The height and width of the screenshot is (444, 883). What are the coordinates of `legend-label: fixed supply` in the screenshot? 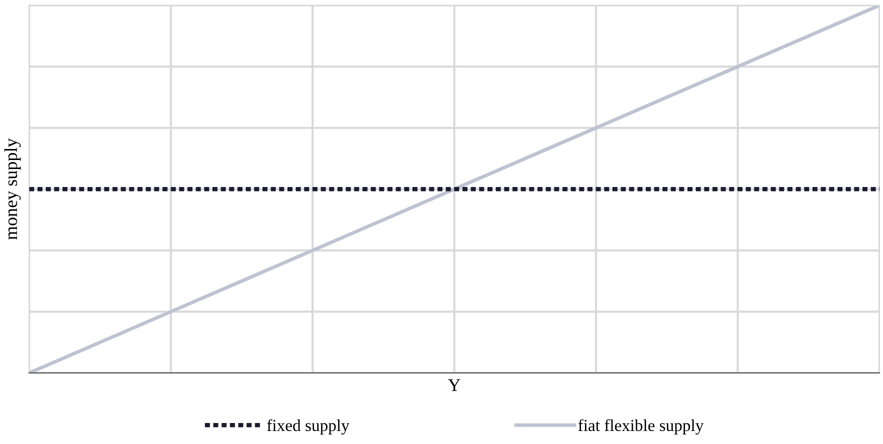 It's located at (308, 427).